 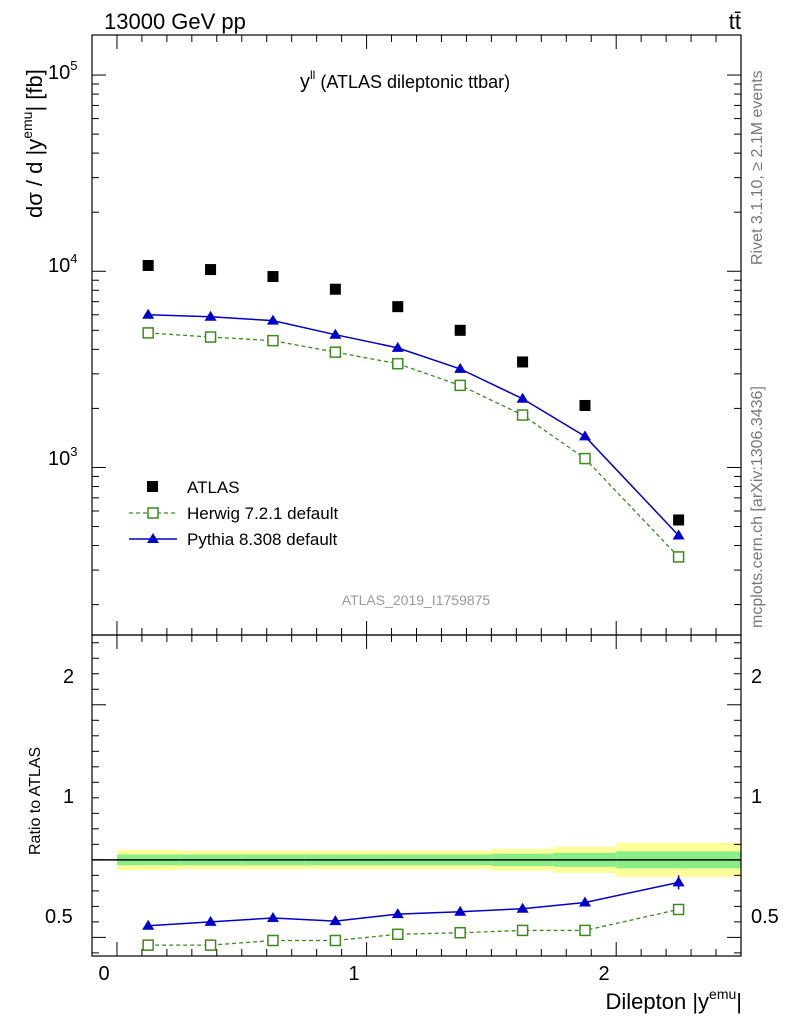 What do you see at coordinates (35, 801) in the screenshot?
I see `ratio-y-axis-label: Ratio to ATLAS` at bounding box center [35, 801].